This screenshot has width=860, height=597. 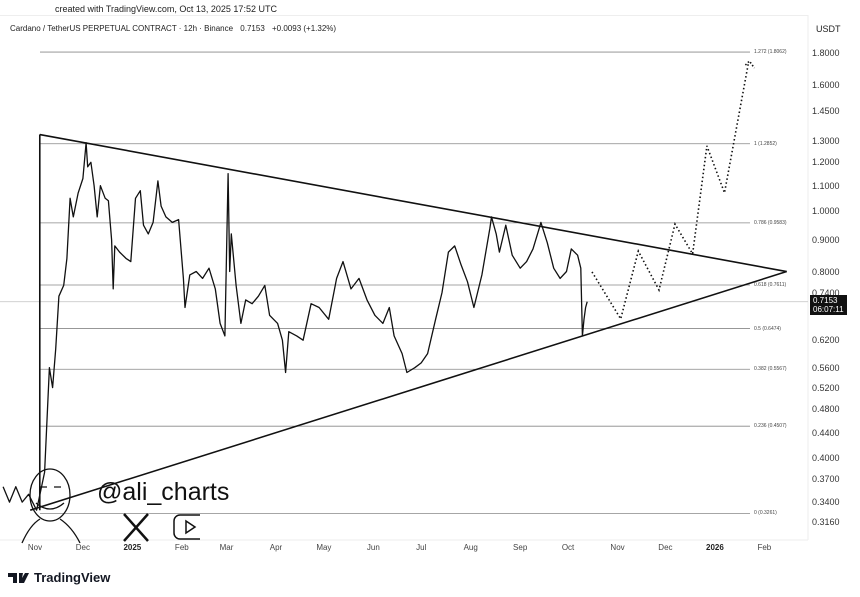 I want to click on time-axis-tick: Mar, so click(x=226, y=547).